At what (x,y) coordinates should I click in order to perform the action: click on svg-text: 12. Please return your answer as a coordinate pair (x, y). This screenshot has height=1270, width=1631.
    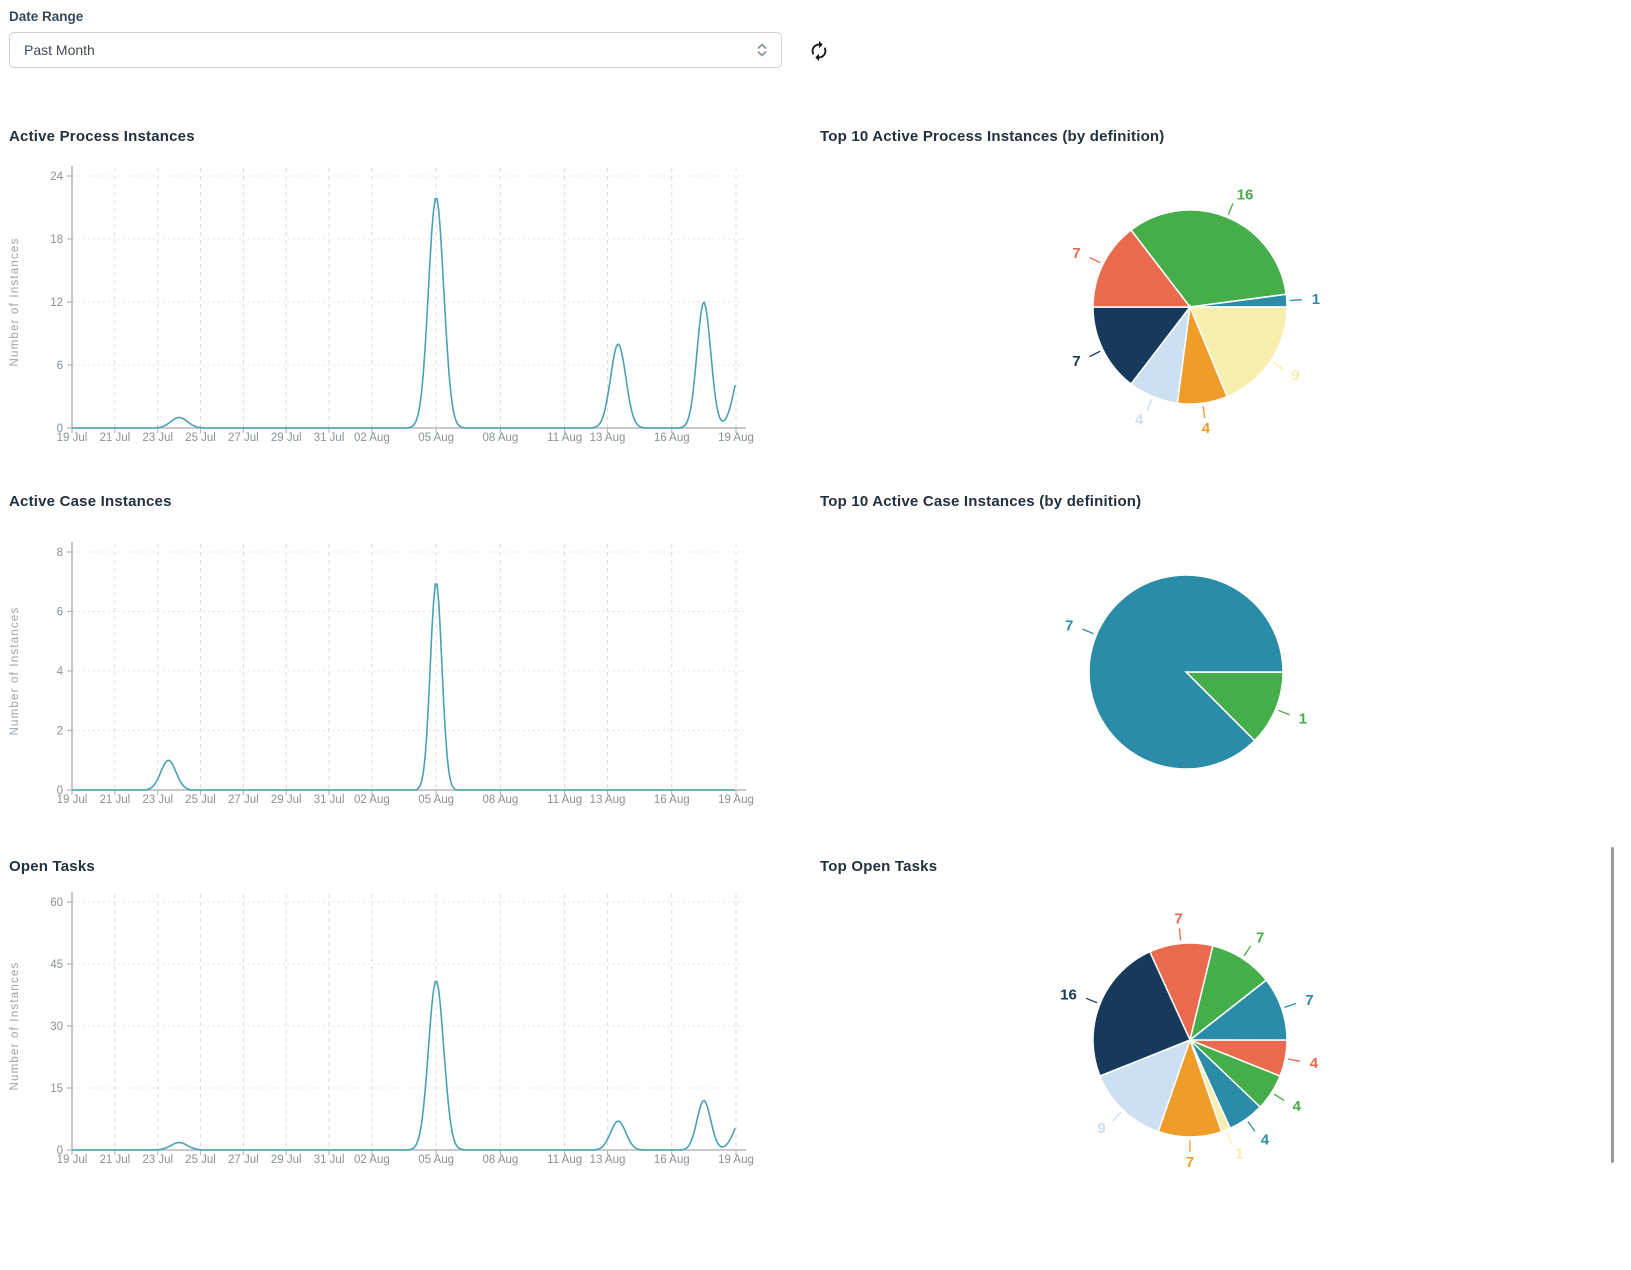
    Looking at the image, I should click on (56, 303).